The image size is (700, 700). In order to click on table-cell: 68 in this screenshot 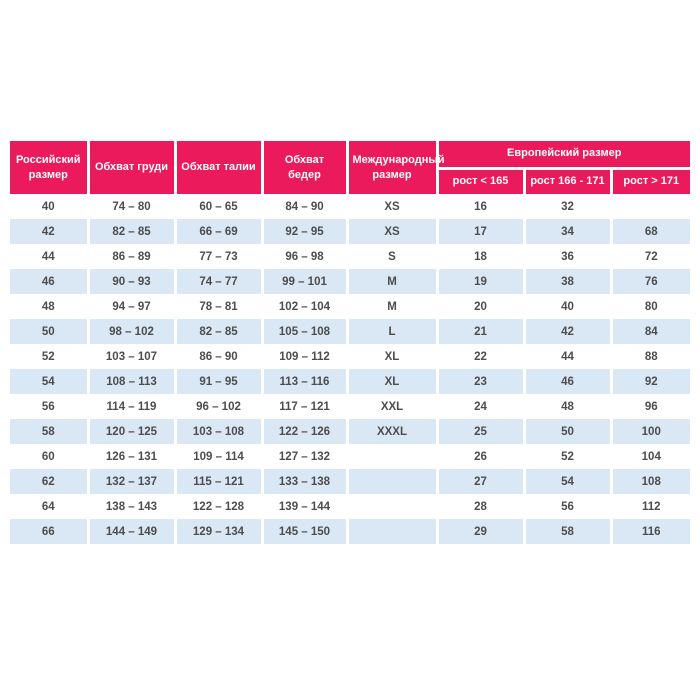, I will do `click(650, 231)`.